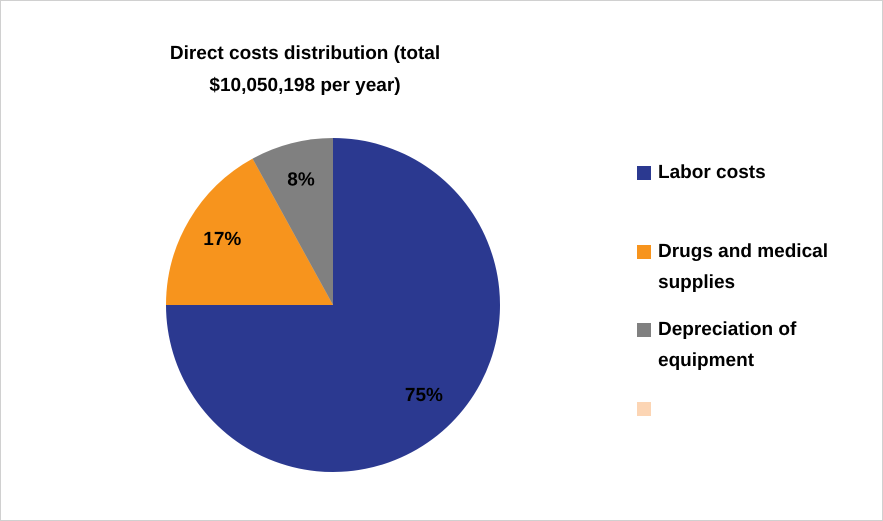 This screenshot has width=883, height=521. Describe the element at coordinates (305, 70) in the screenshot. I see `chart-title: Direct costs distribution (total $10,050,198 per year)` at that location.